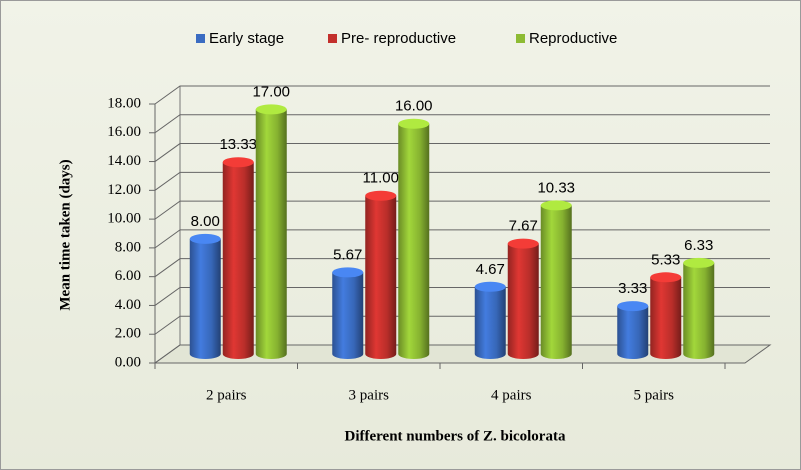  I want to click on x-tick-label: 3 pairs, so click(369, 395).